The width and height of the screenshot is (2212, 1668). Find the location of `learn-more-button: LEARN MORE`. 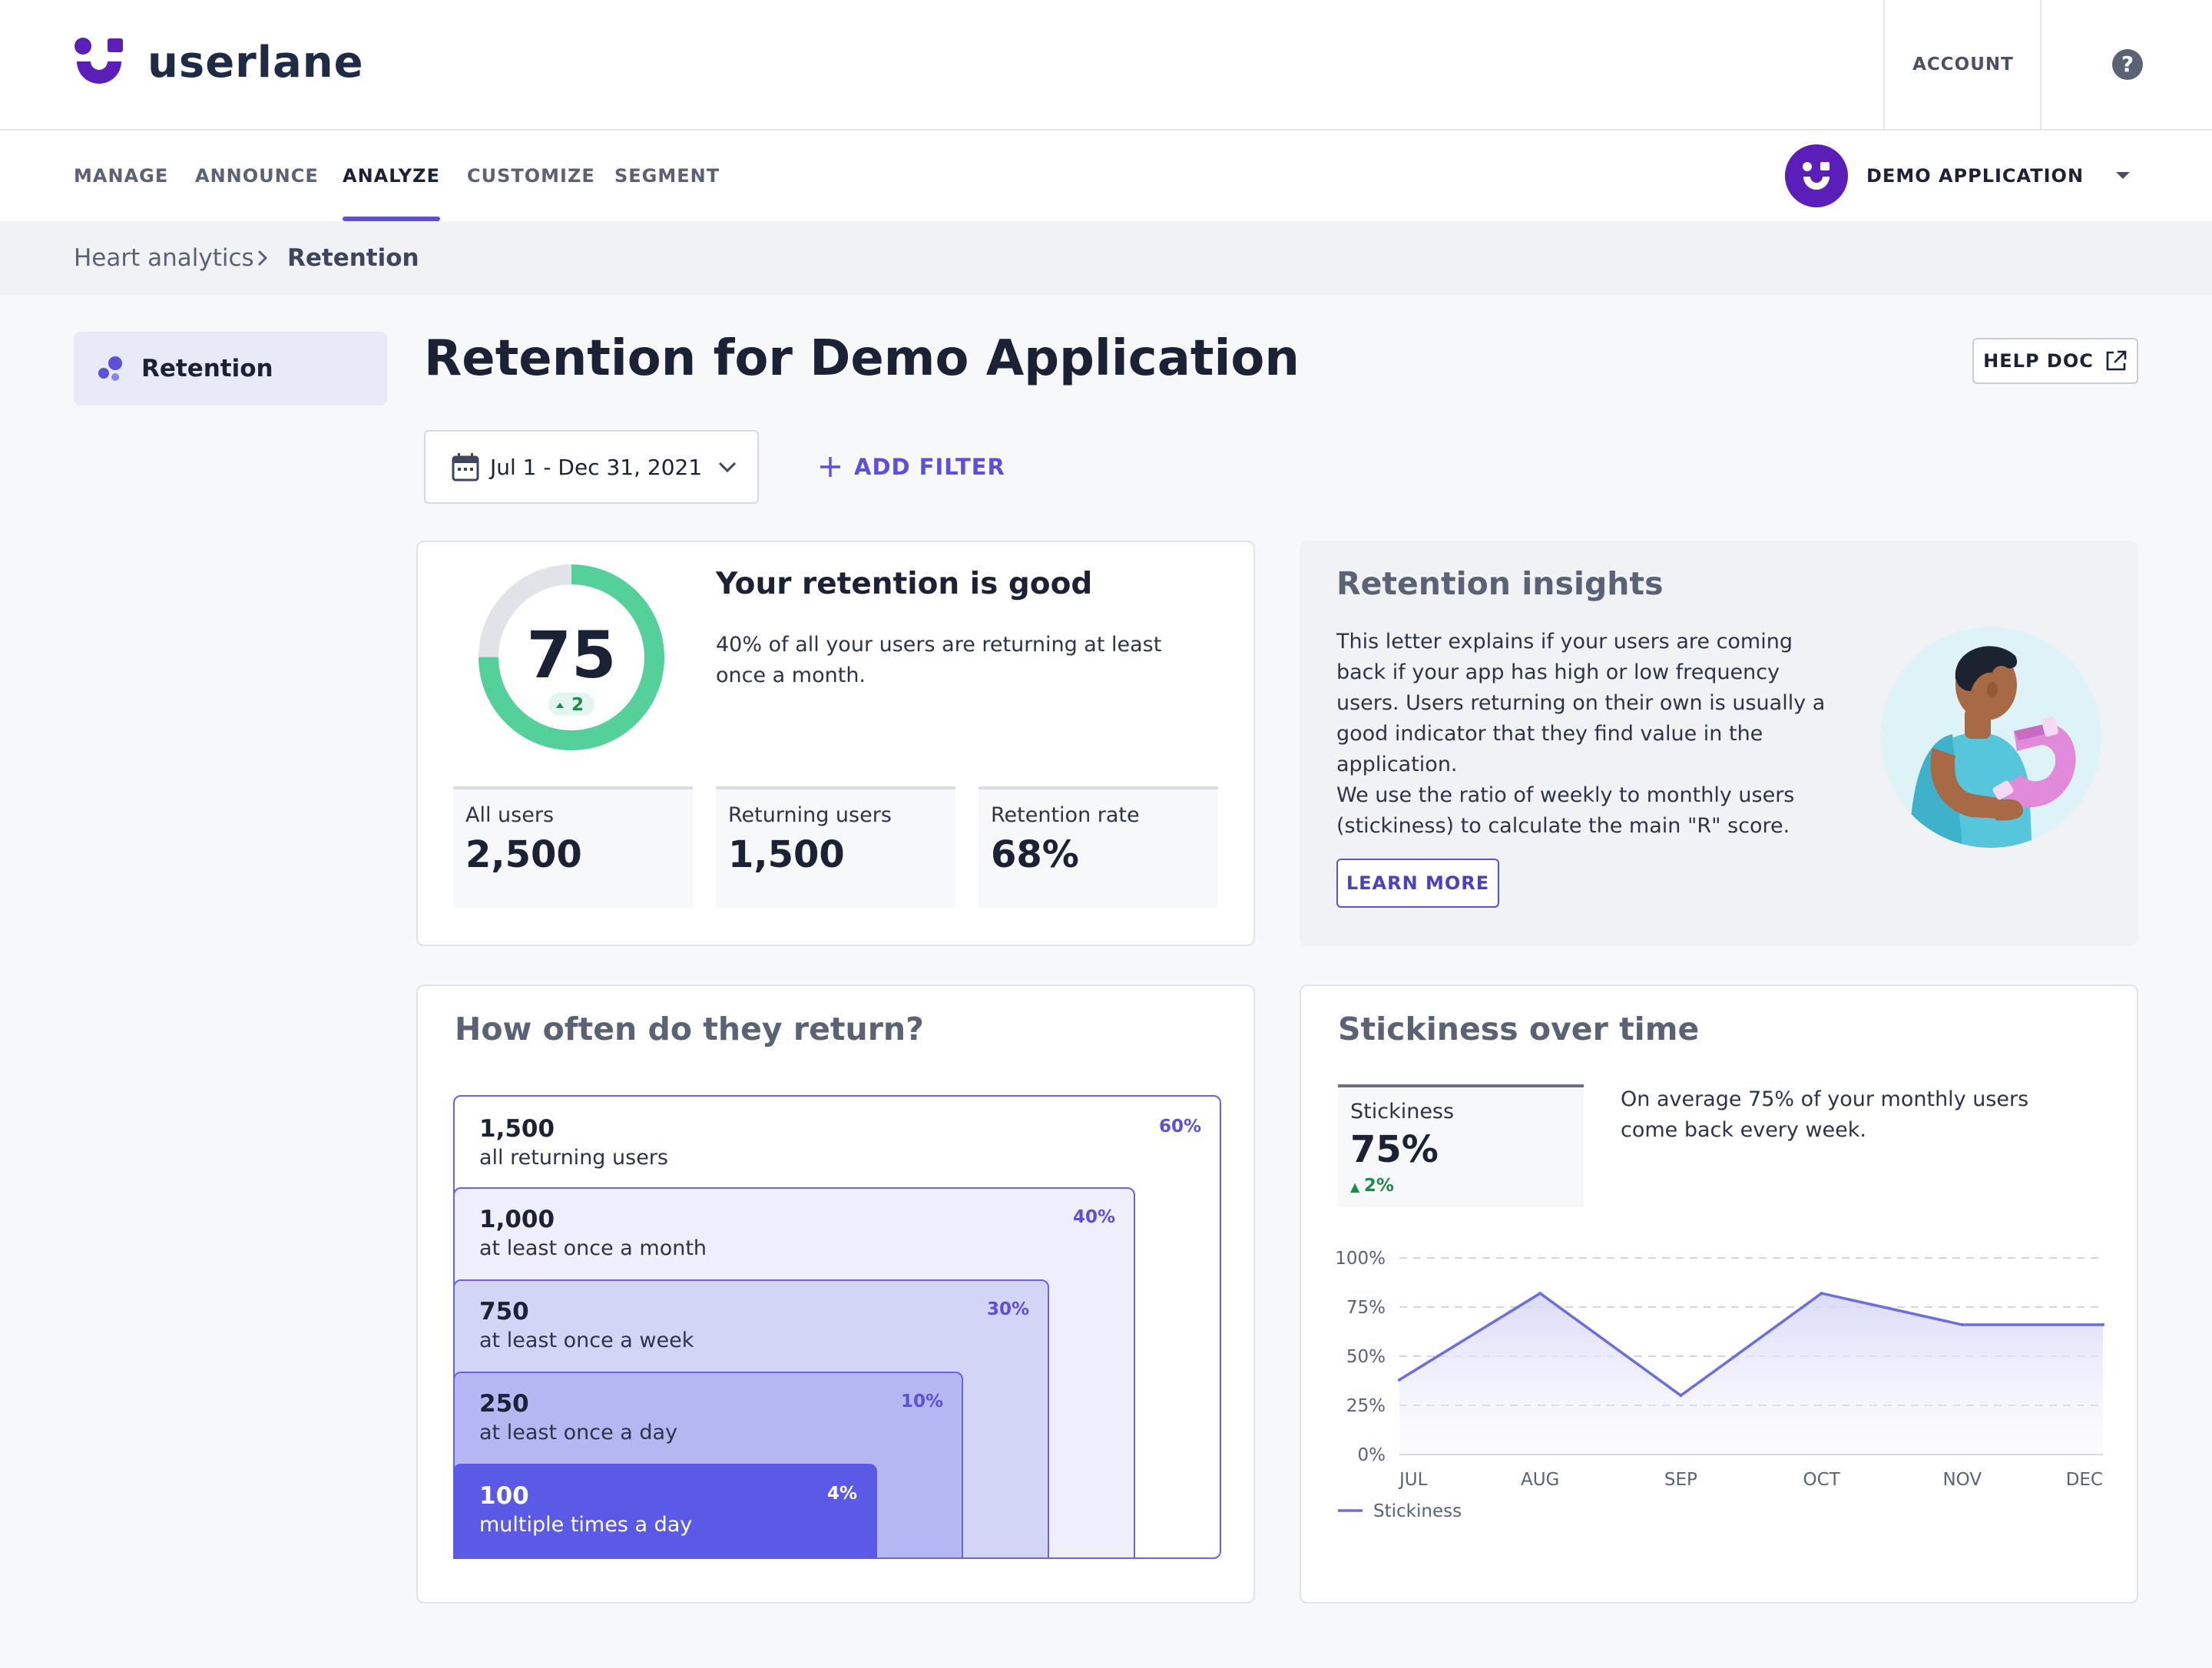

learn-more-button: LEARN MORE is located at coordinates (1418, 883).